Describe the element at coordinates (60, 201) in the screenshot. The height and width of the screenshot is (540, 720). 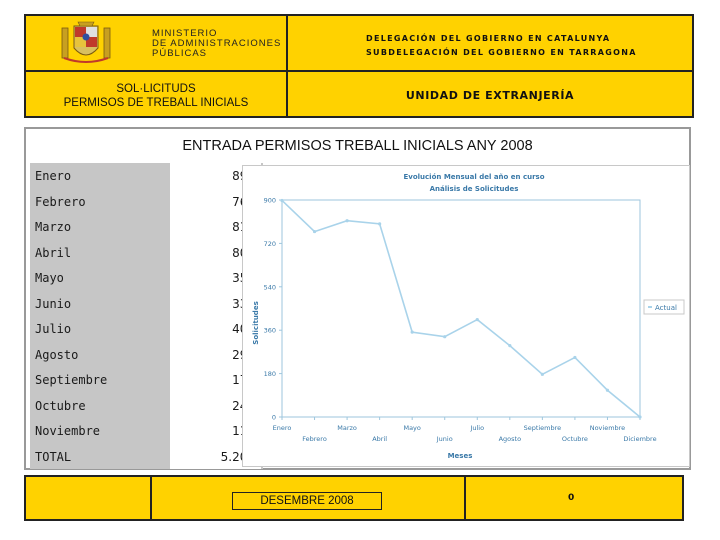
I see `month-label: Febrero` at that location.